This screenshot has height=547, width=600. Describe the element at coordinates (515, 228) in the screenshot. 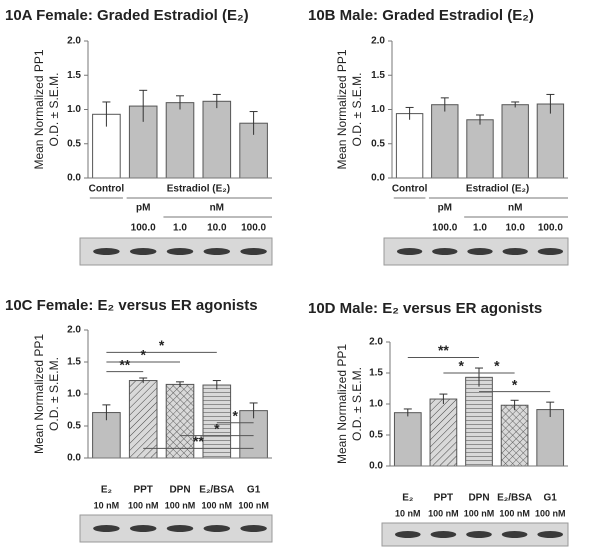

I see `x-tick-label: 10.0` at that location.